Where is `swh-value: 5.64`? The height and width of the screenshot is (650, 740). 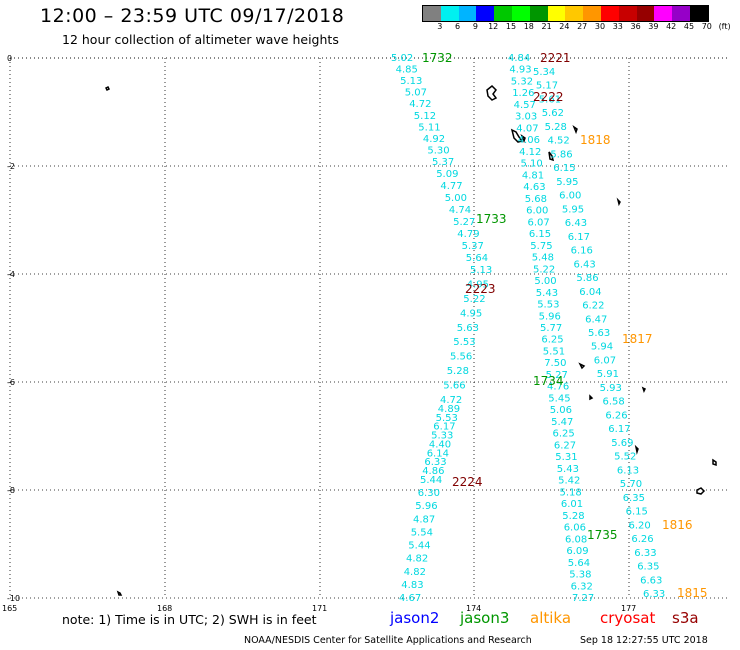 swh-value: 5.64 is located at coordinates (477, 258).